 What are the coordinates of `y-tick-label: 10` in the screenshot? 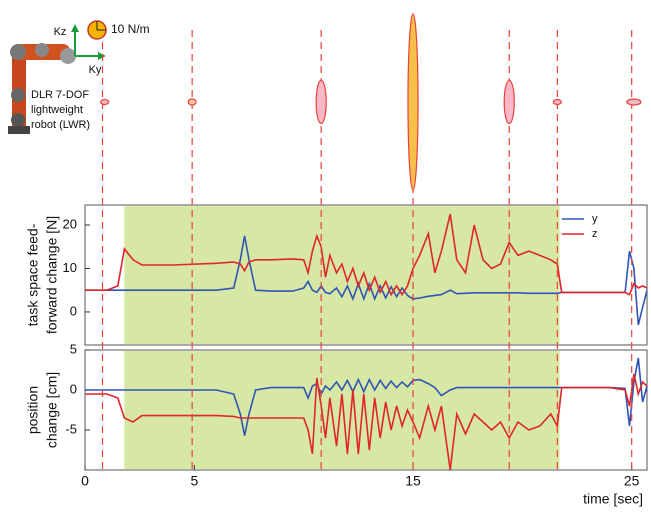 It's located at (70, 267).